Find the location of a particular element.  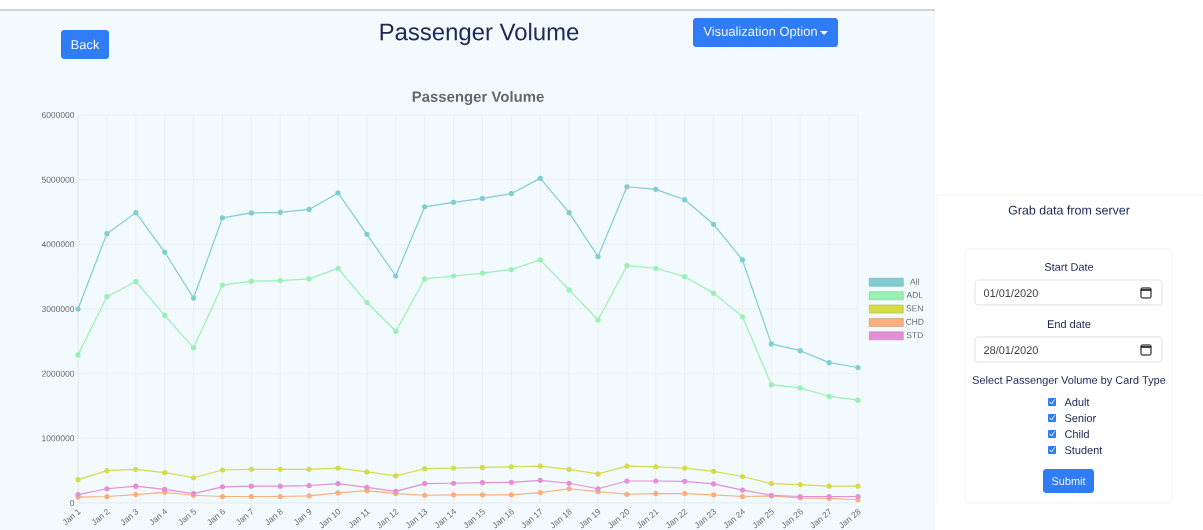

text: Adult is located at coordinates (1077, 402).